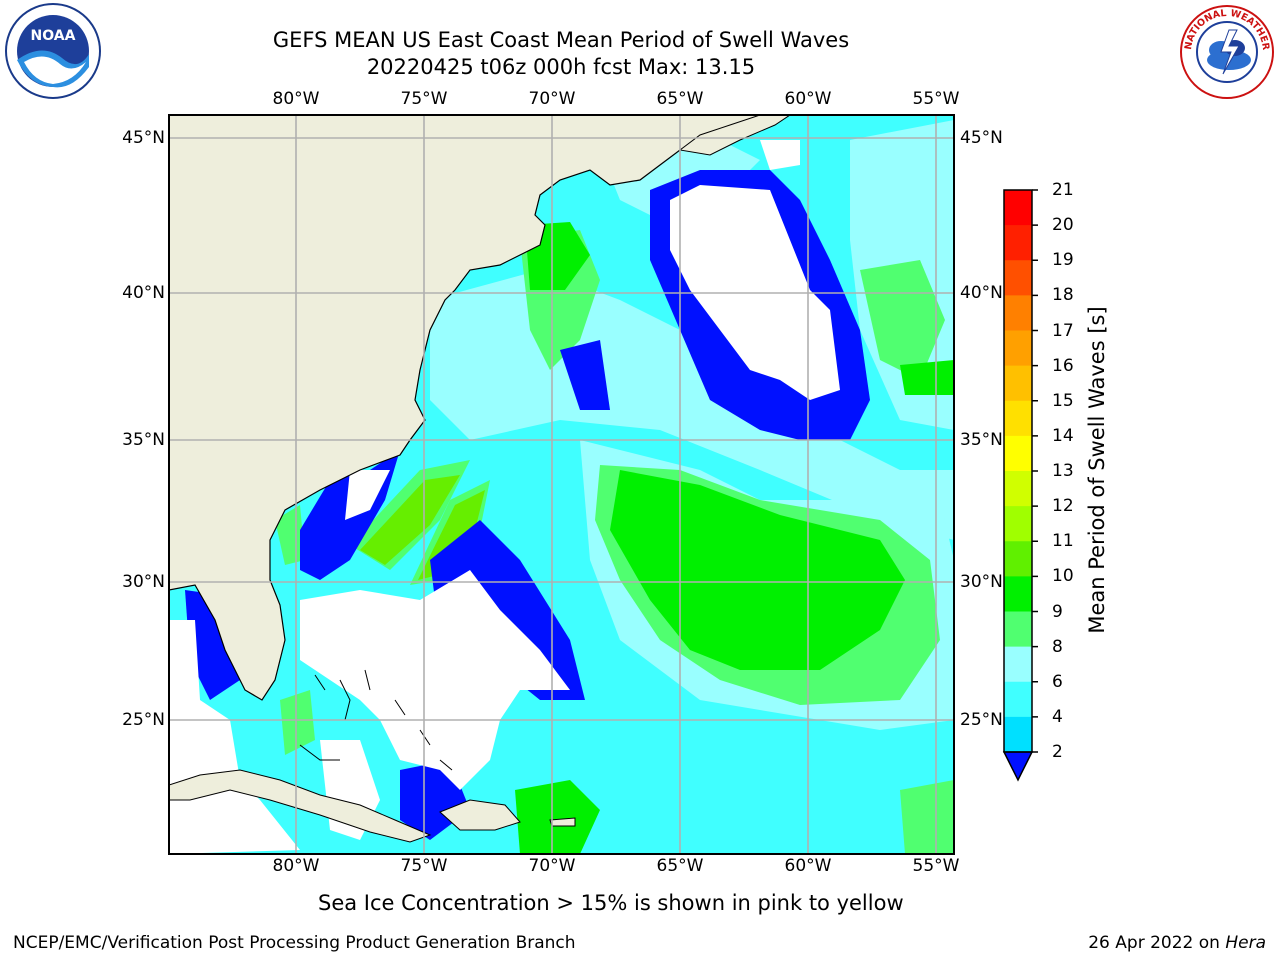 This screenshot has height=960, width=1280. Describe the element at coordinates (1245, 943) in the screenshot. I see `credit-machine: Hera` at that location.